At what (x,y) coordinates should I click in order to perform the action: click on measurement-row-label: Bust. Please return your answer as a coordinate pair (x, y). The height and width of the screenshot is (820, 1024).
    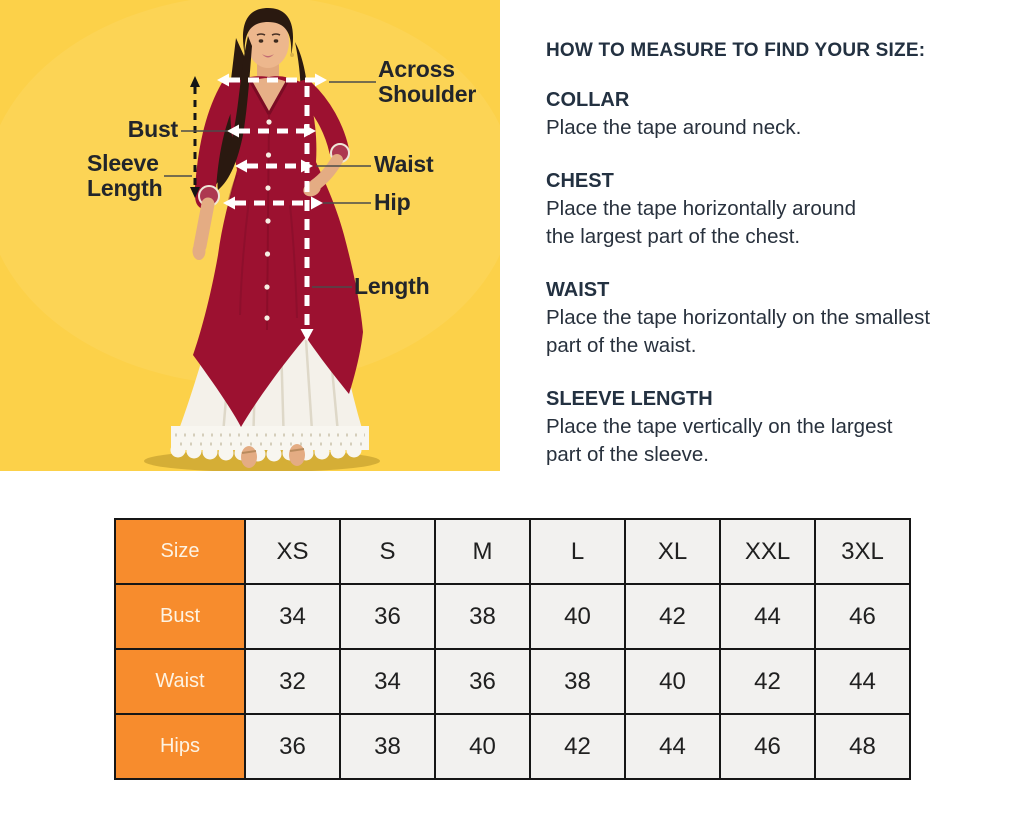
    Looking at the image, I should click on (180, 616).